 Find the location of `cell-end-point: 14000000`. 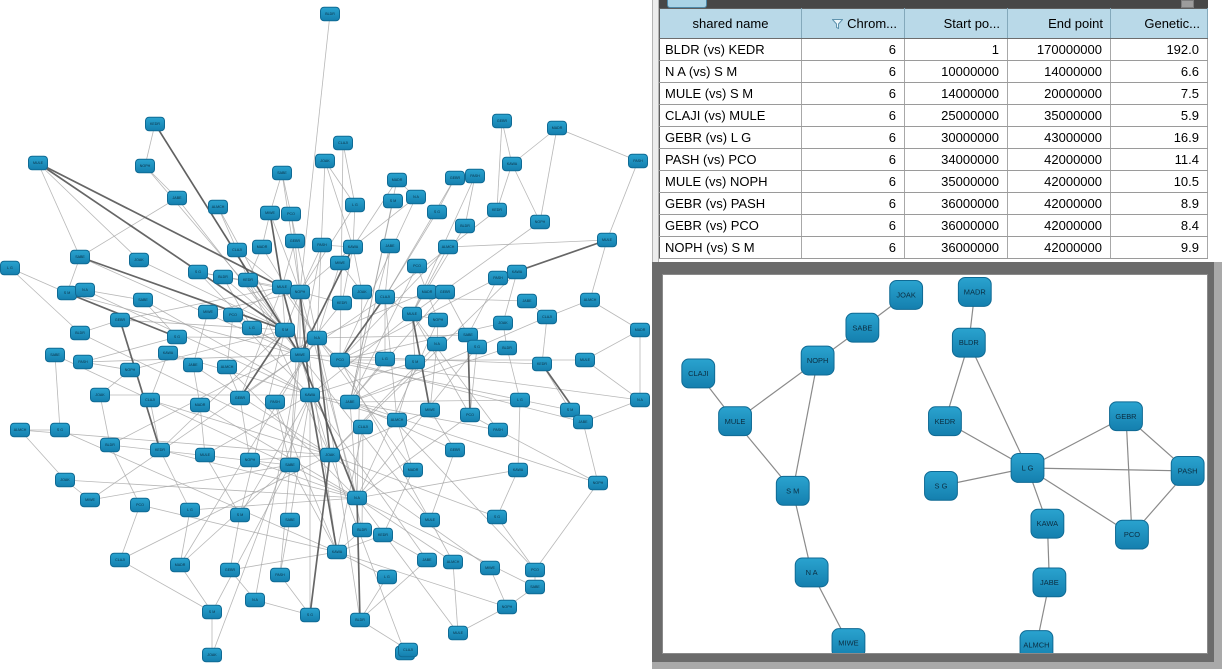

cell-end-point: 14000000 is located at coordinates (1059, 71).